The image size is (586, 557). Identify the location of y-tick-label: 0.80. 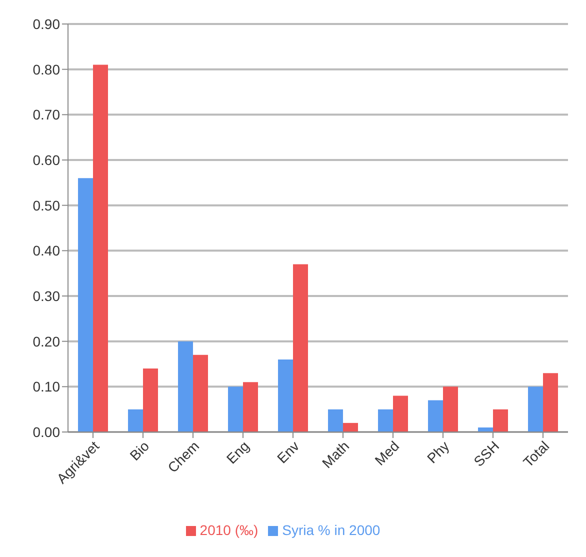
(46, 69).